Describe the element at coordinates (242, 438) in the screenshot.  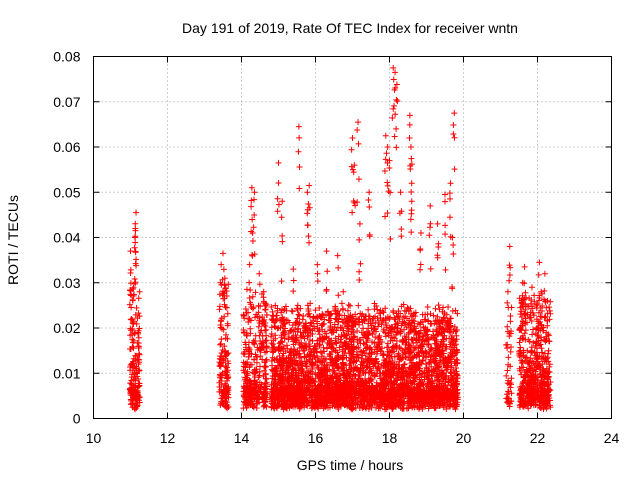
I see `x-tick-label: 14` at that location.